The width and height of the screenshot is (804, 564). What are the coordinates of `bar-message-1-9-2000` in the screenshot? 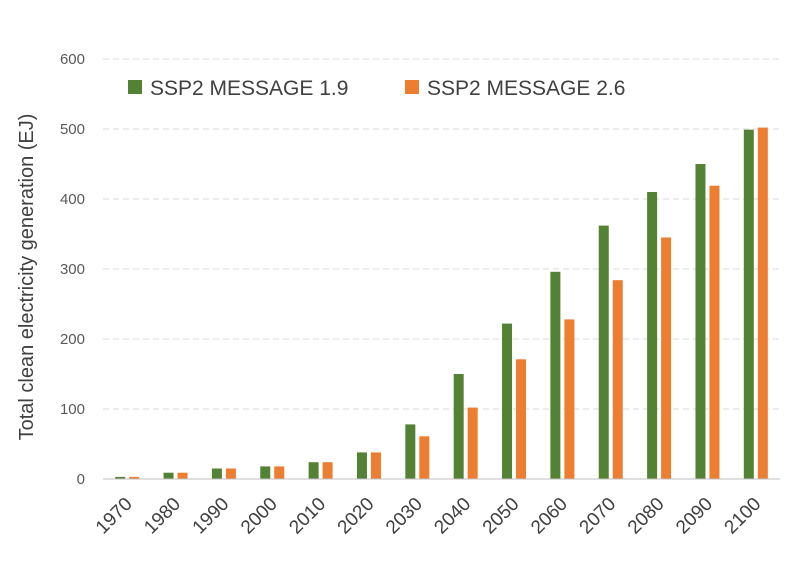 It's located at (265, 472).